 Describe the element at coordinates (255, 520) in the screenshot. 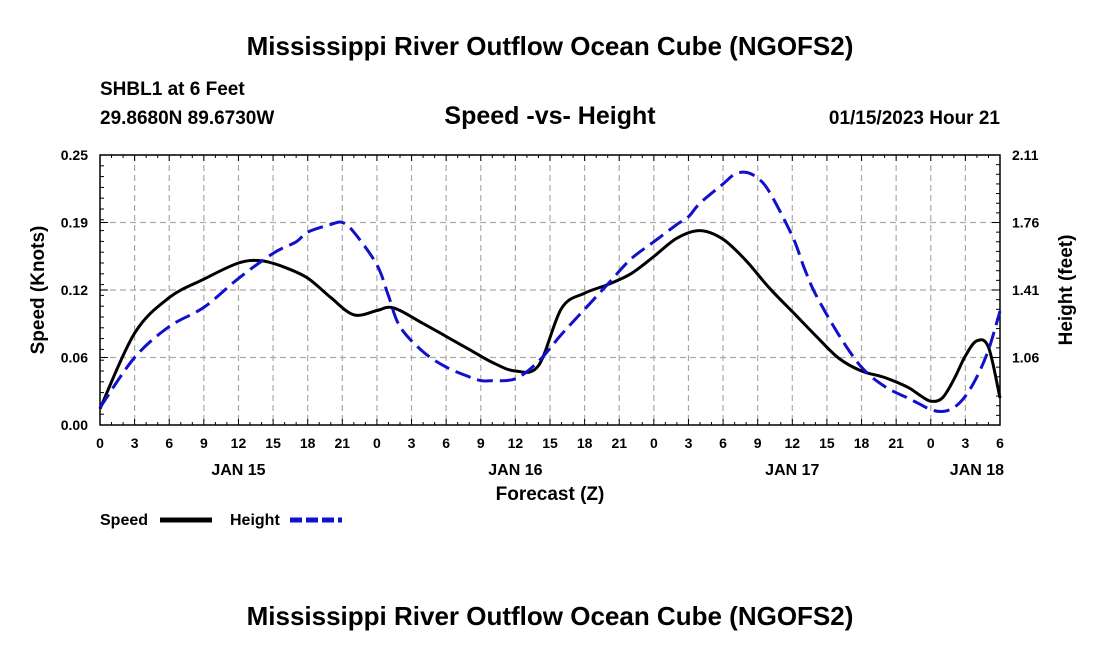

I see `legend-height-label: Height` at that location.